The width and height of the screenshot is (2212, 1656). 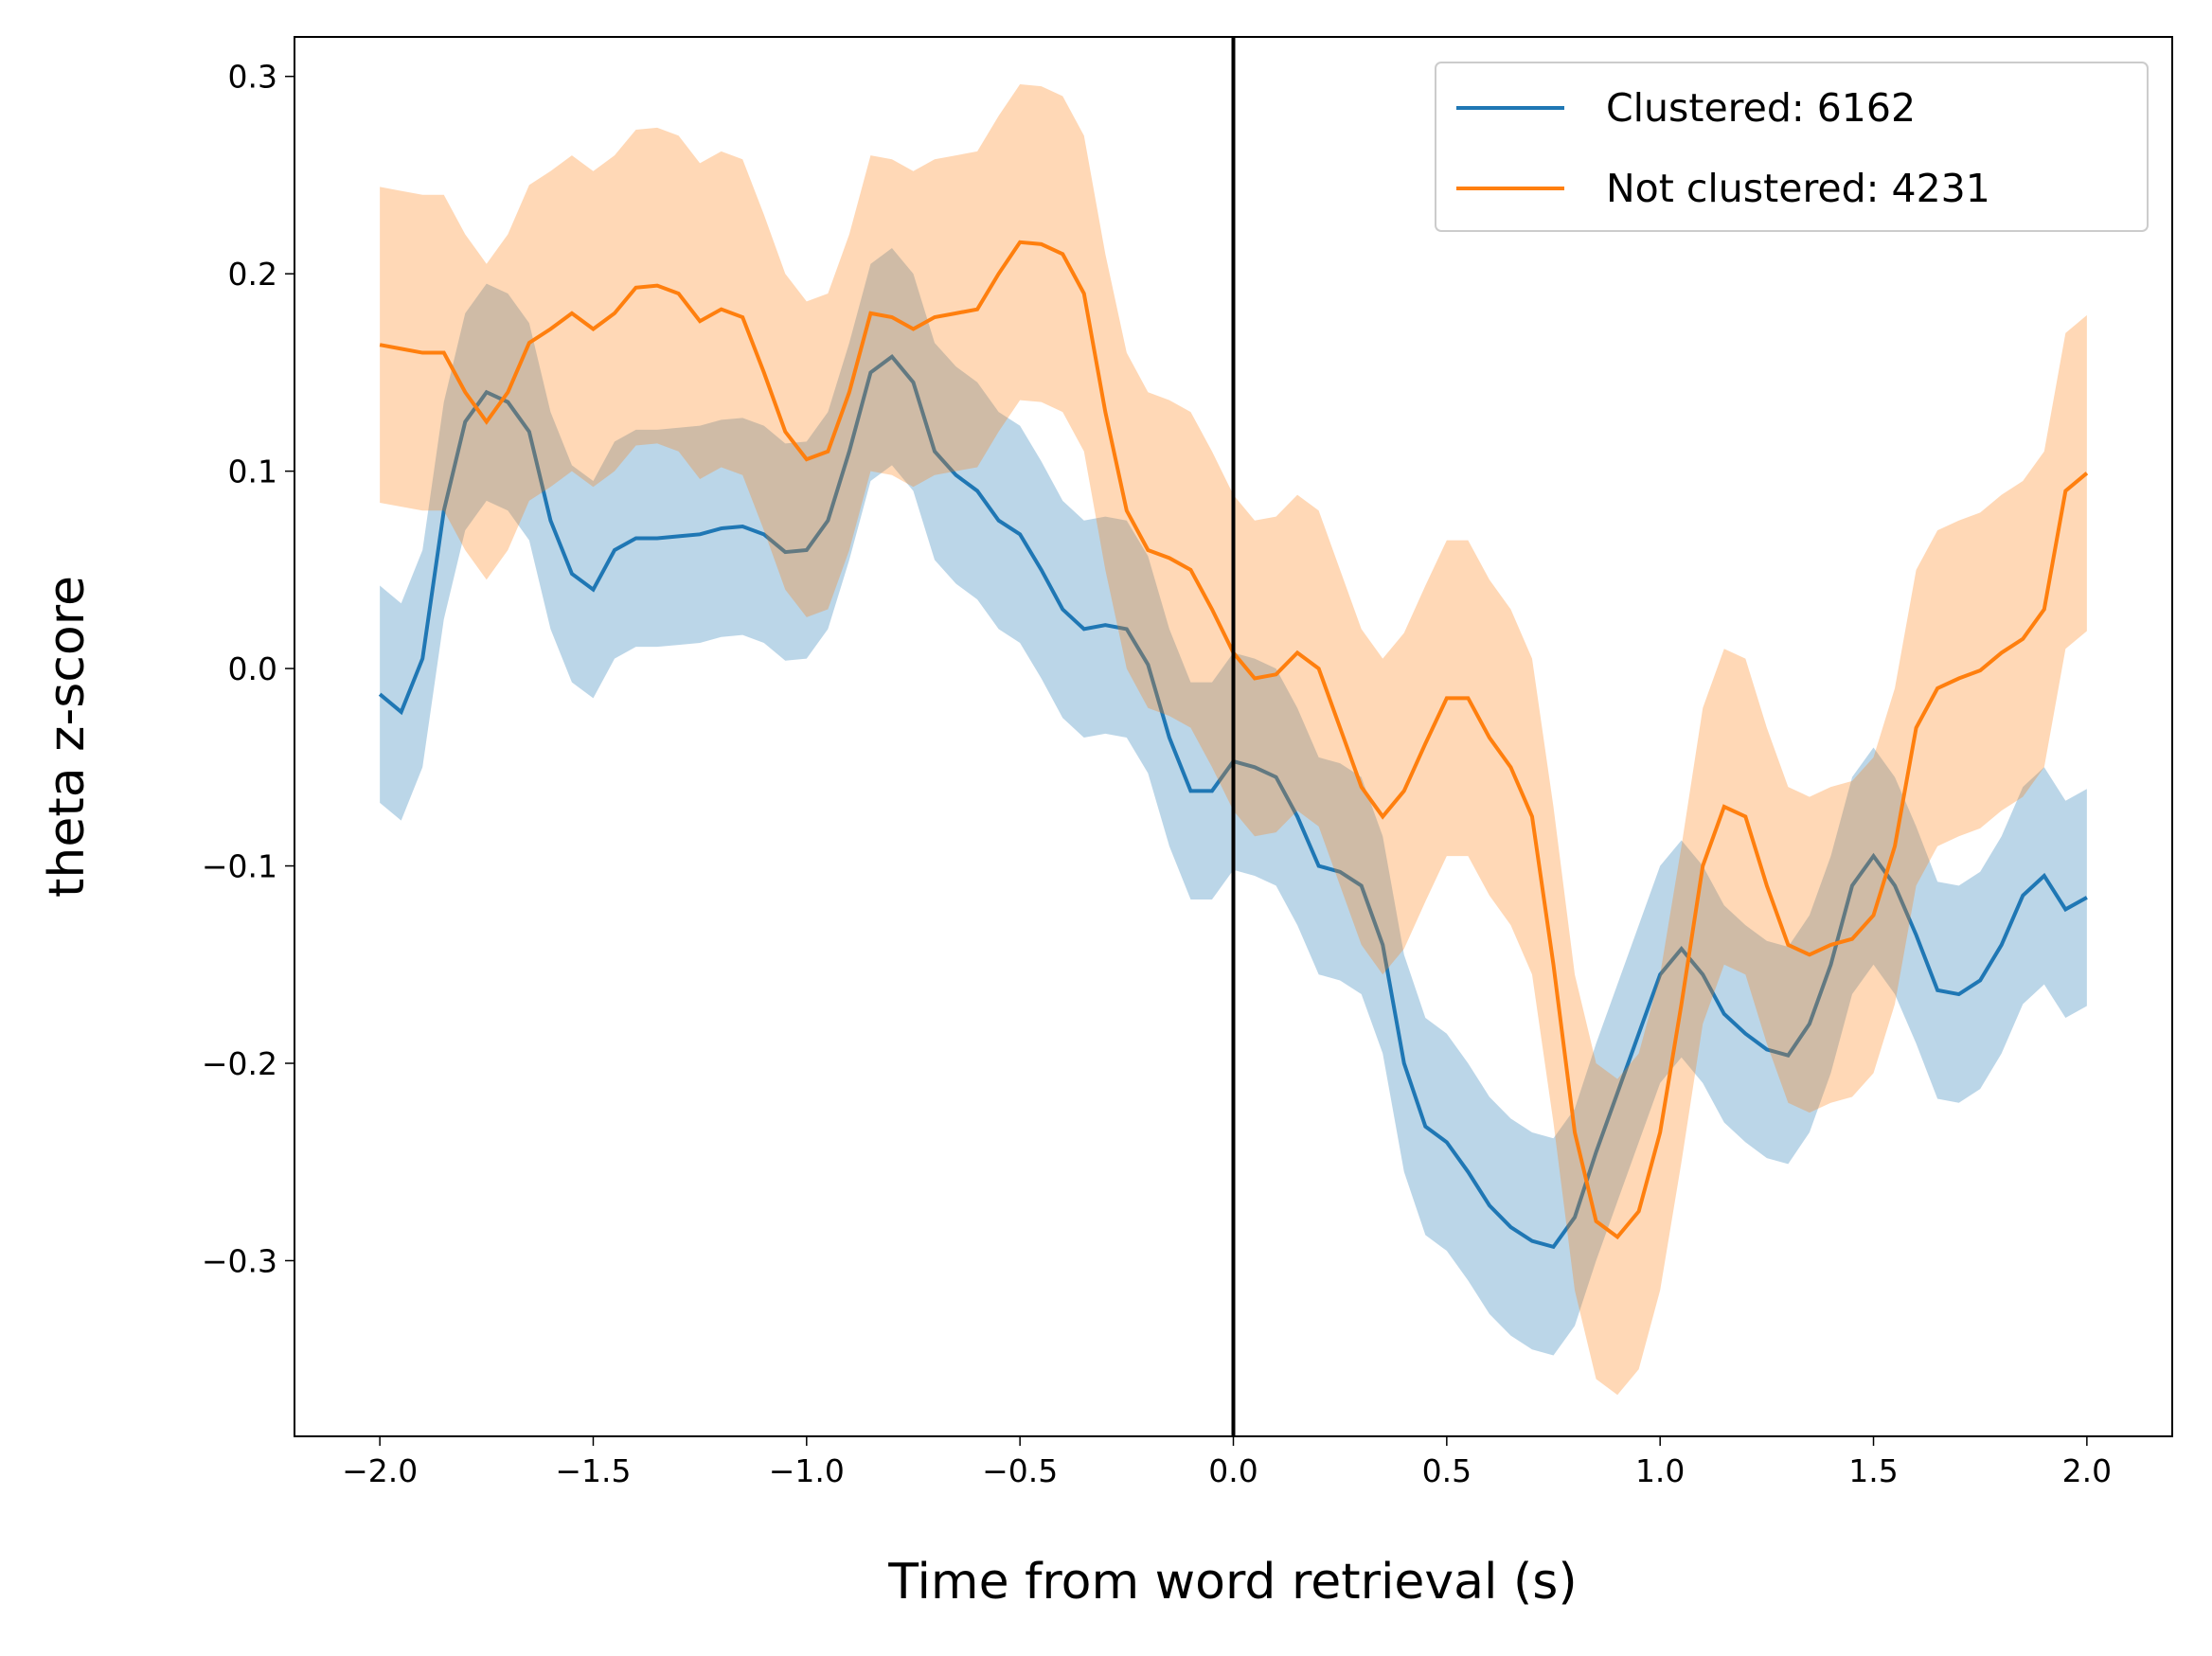 I want to click on x-tick-label: −0.5, so click(x=1020, y=1470).